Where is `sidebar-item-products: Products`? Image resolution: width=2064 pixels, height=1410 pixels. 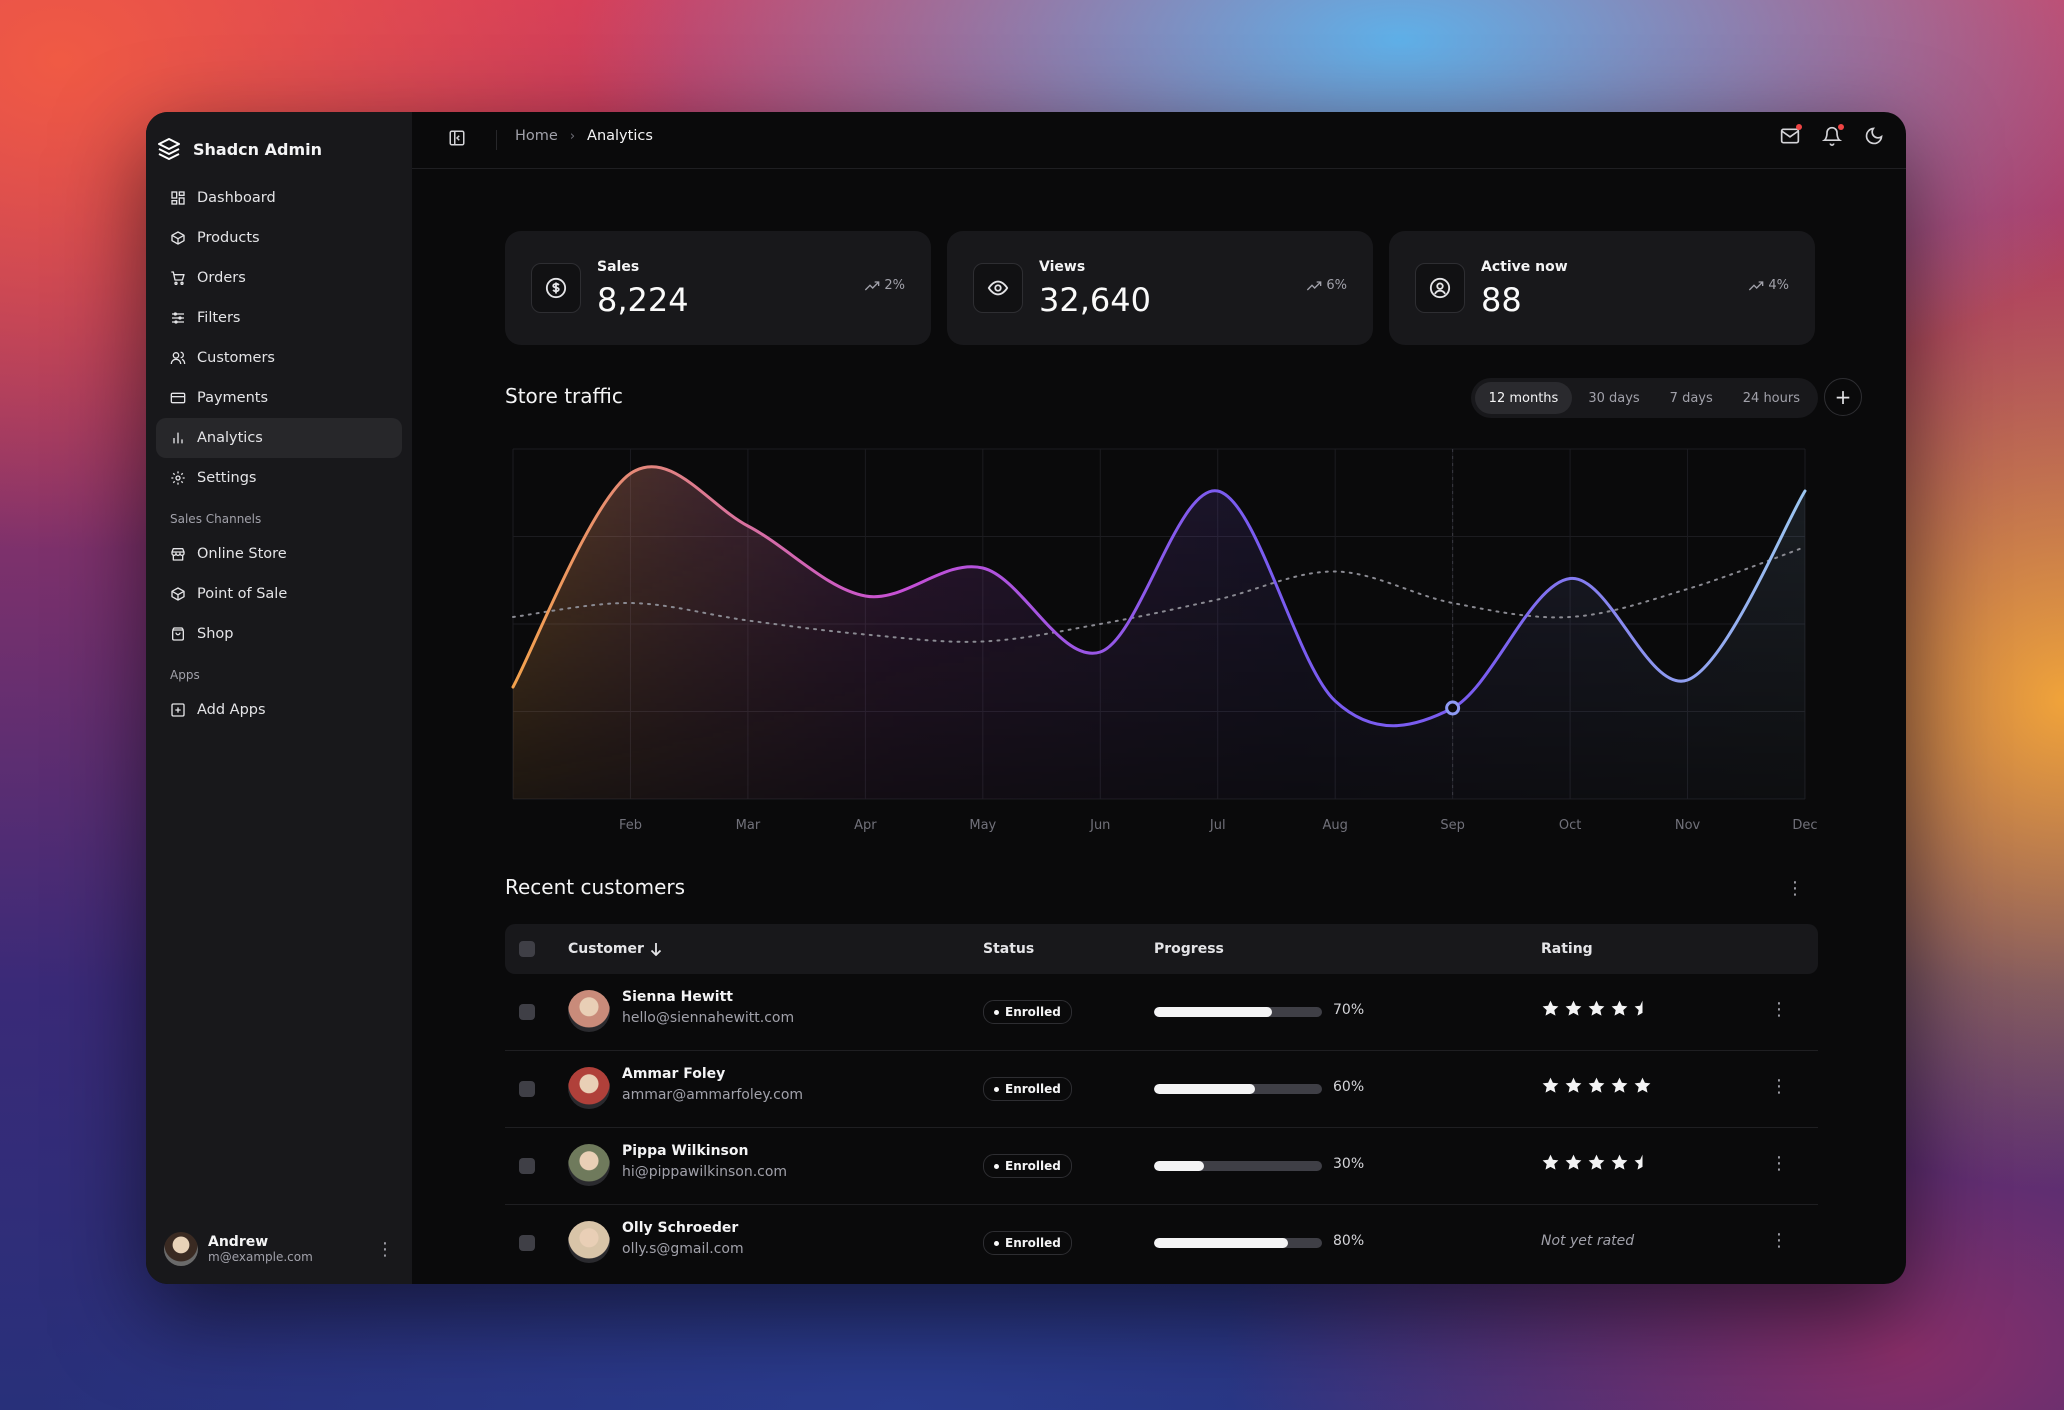 sidebar-item-products: Products is located at coordinates (279, 238).